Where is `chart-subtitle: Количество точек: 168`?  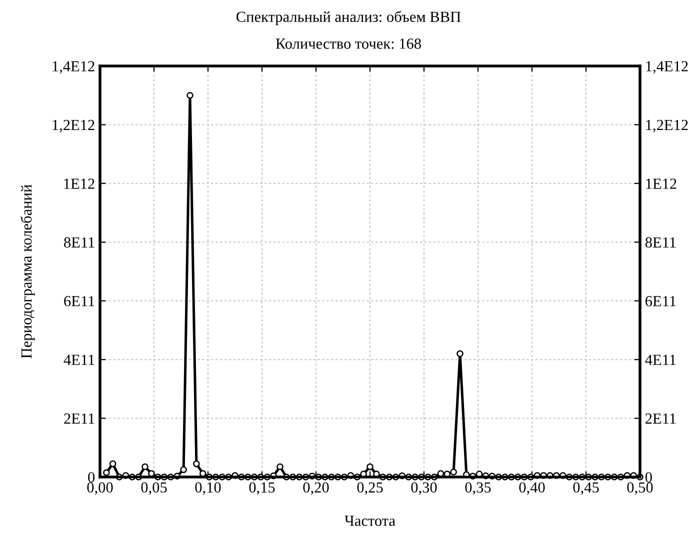 chart-subtitle: Количество точек: 168 is located at coordinates (348, 43).